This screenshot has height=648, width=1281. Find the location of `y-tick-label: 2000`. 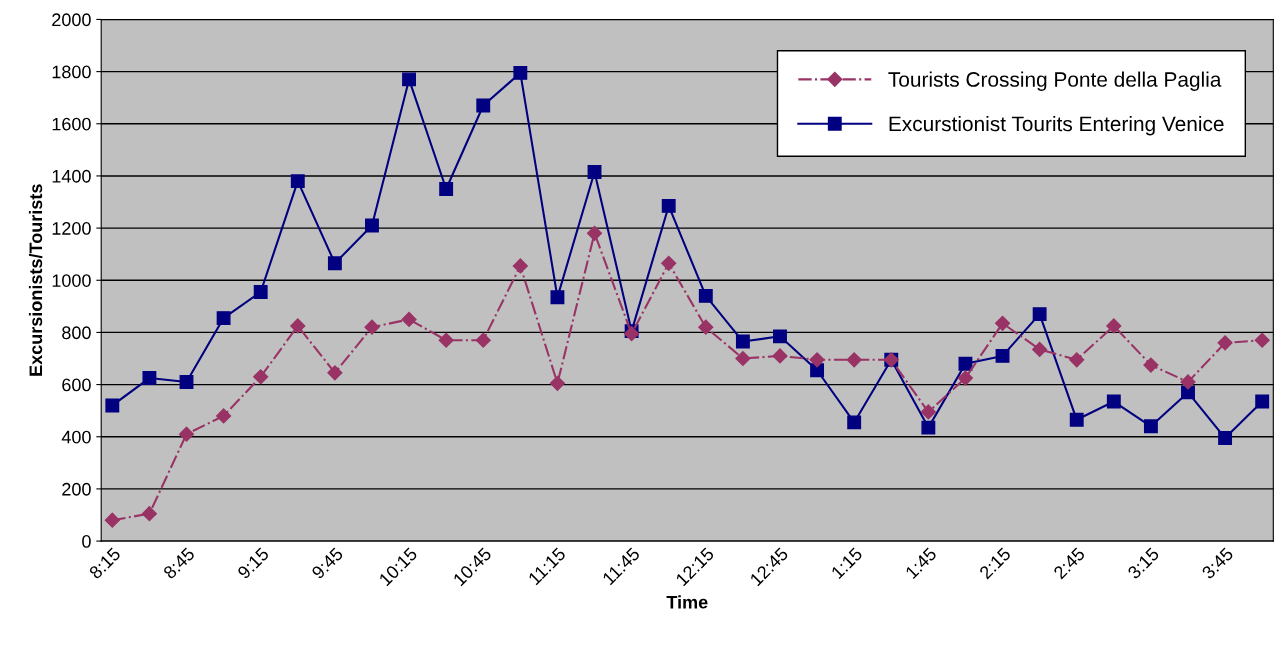

y-tick-label: 2000 is located at coordinates (71, 20).